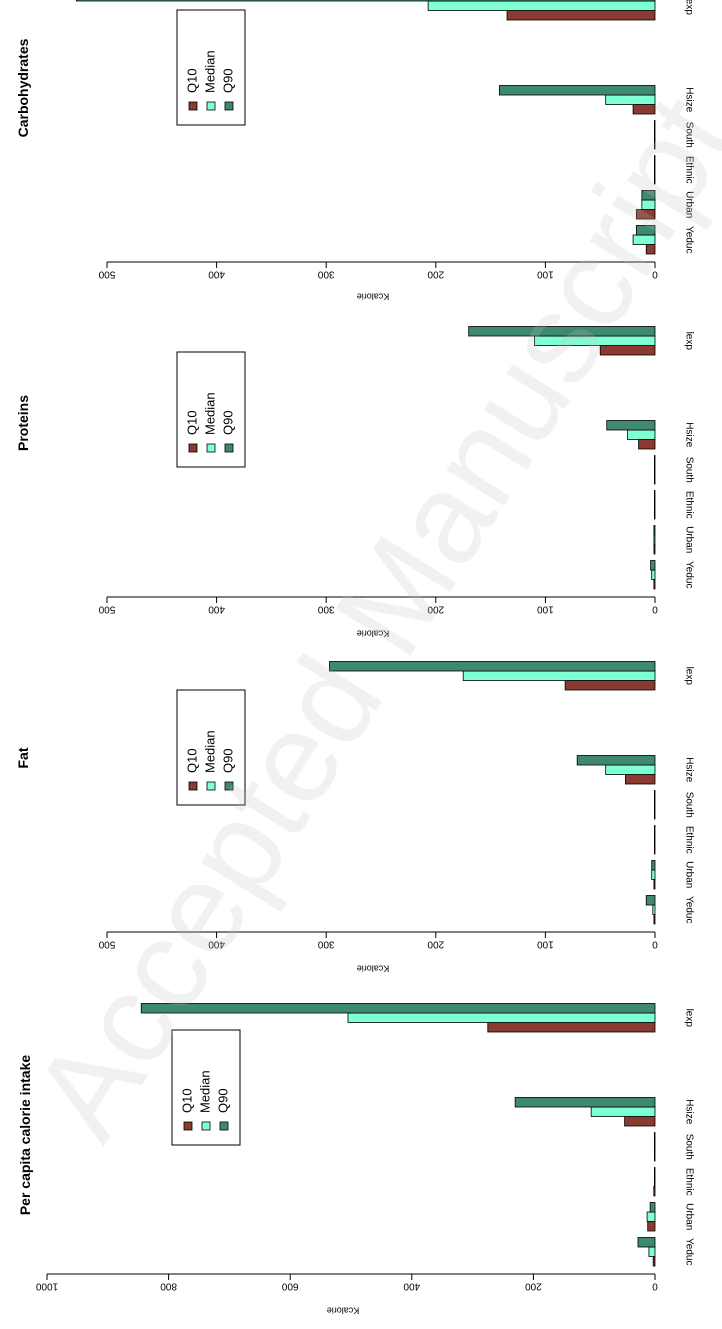  What do you see at coordinates (545, 273) in the screenshot?
I see `tick-label: 100` at bounding box center [545, 273].